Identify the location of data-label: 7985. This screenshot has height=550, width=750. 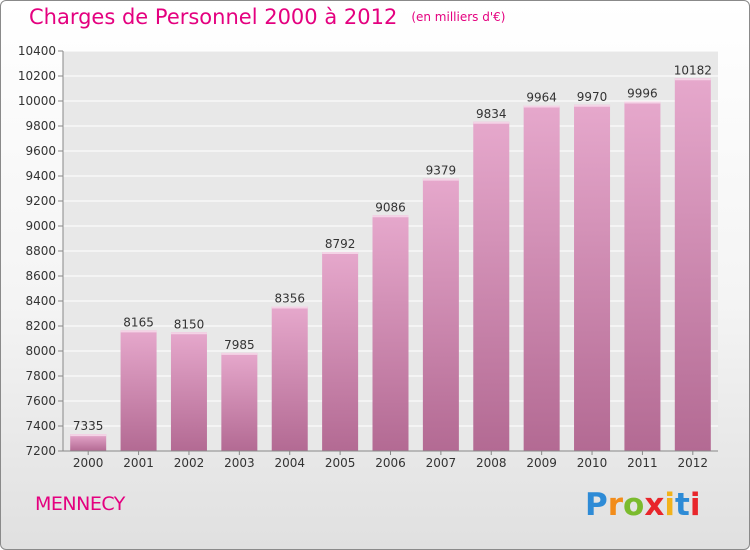
(239, 345).